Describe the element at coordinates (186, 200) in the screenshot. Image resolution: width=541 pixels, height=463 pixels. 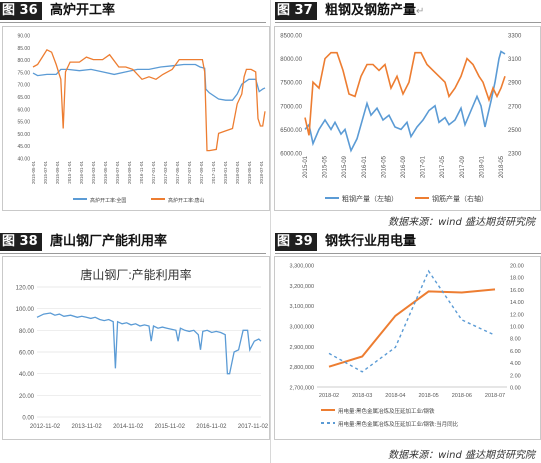
I see `legend-label: 高炉开工率:唐山` at that location.